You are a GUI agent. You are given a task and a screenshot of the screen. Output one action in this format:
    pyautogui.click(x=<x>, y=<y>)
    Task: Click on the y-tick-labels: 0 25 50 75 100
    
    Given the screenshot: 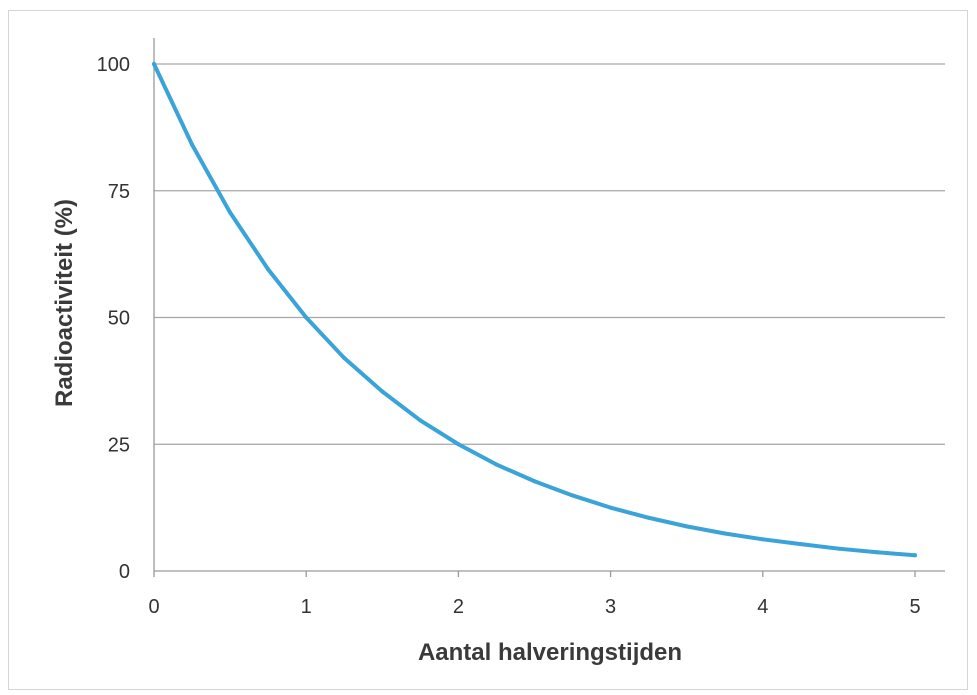 What is the action you would take?
    pyautogui.click(x=113, y=318)
    